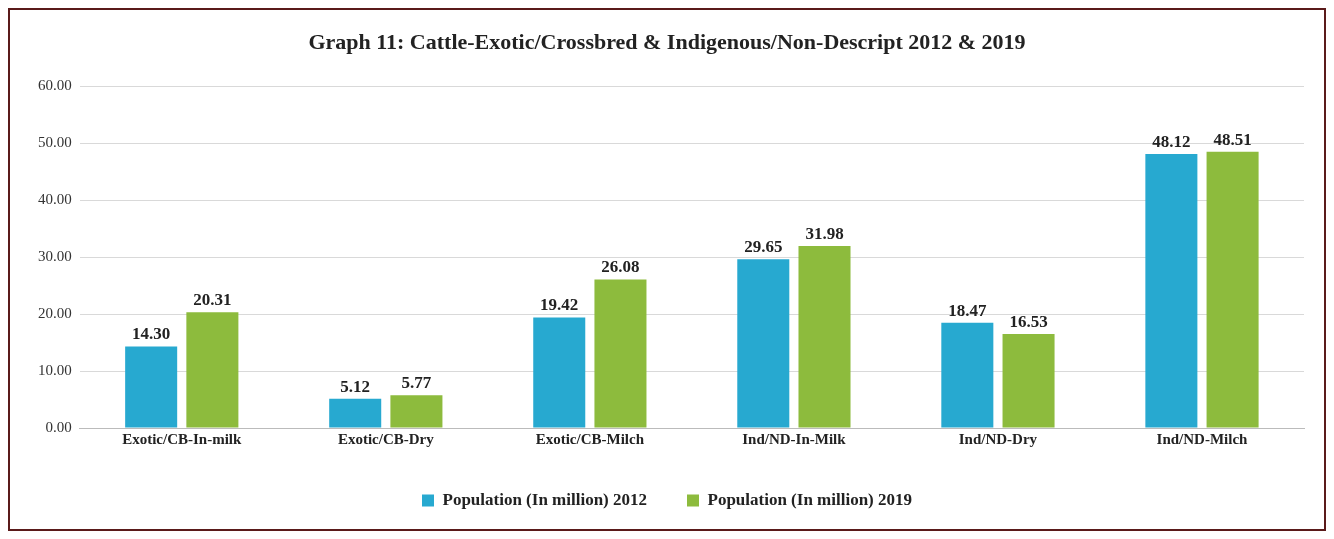 The image size is (1334, 539). I want to click on data-label: 16.53, so click(1028, 321).